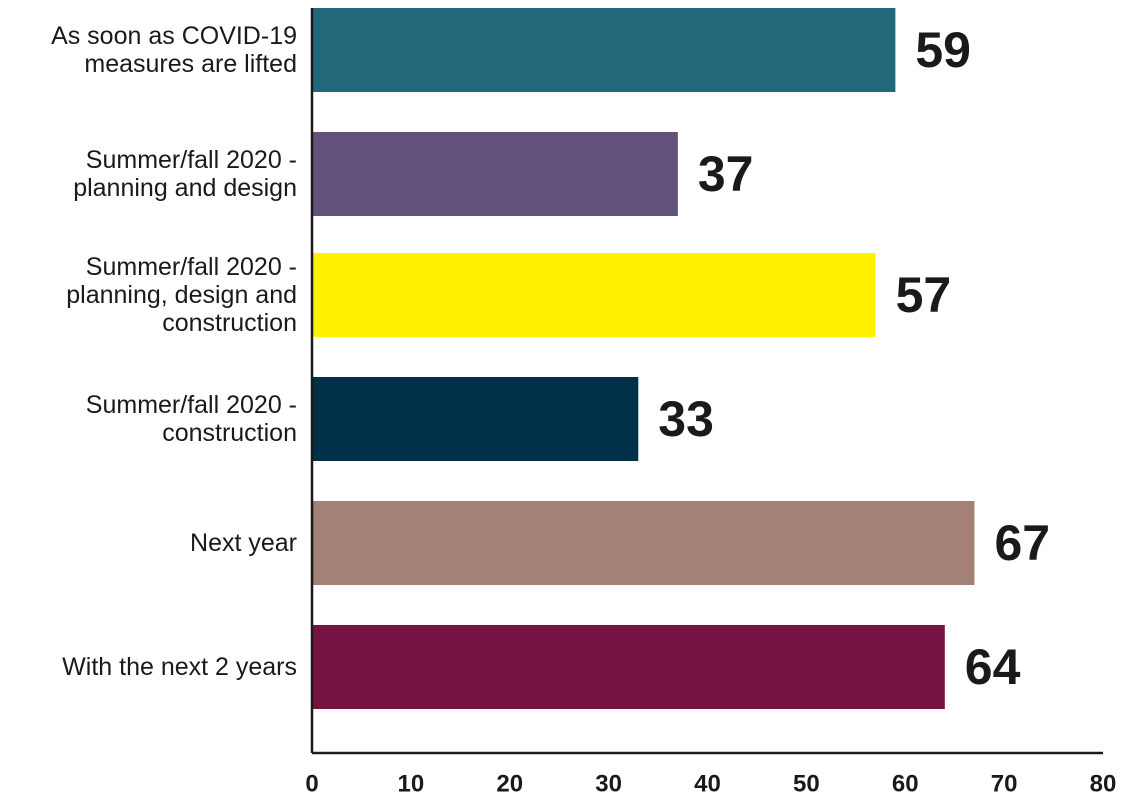  What do you see at coordinates (1004, 783) in the screenshot?
I see `x-tick-label: 70` at bounding box center [1004, 783].